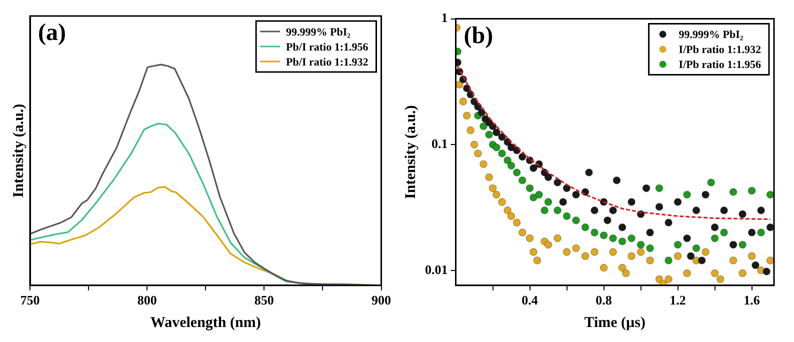 The height and width of the screenshot is (342, 794). I want to click on text: (a), so click(52, 33).